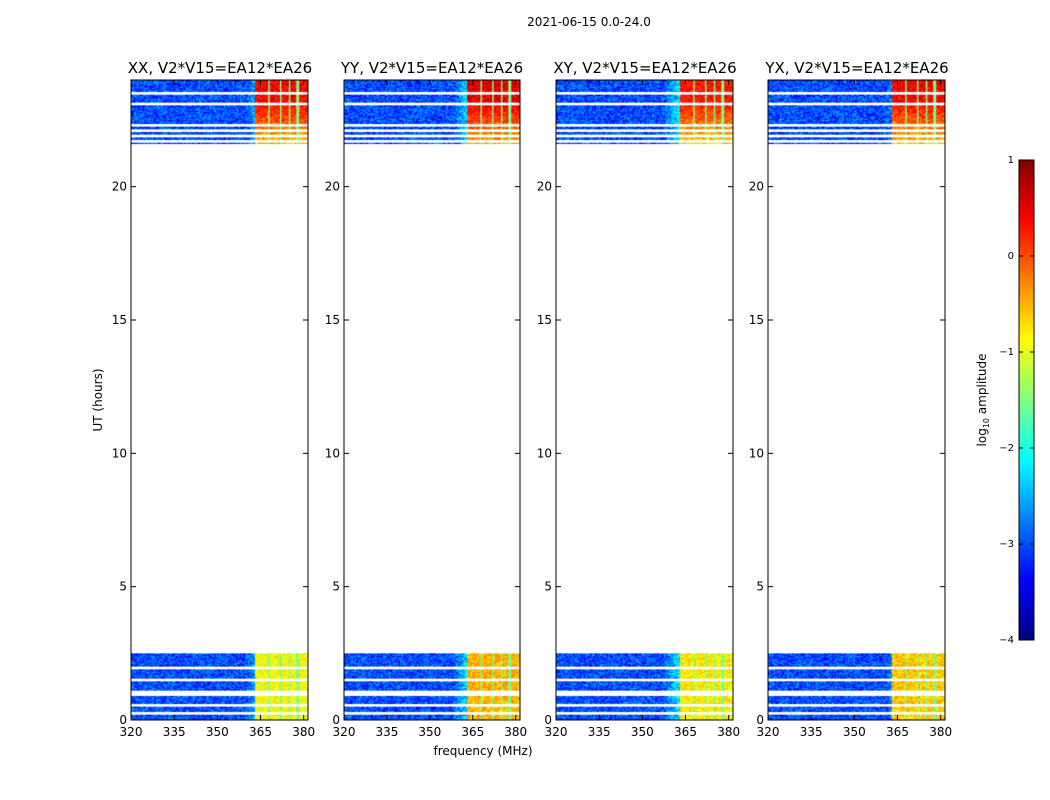  I want to click on colorbar-gradient, so click(1026, 400).